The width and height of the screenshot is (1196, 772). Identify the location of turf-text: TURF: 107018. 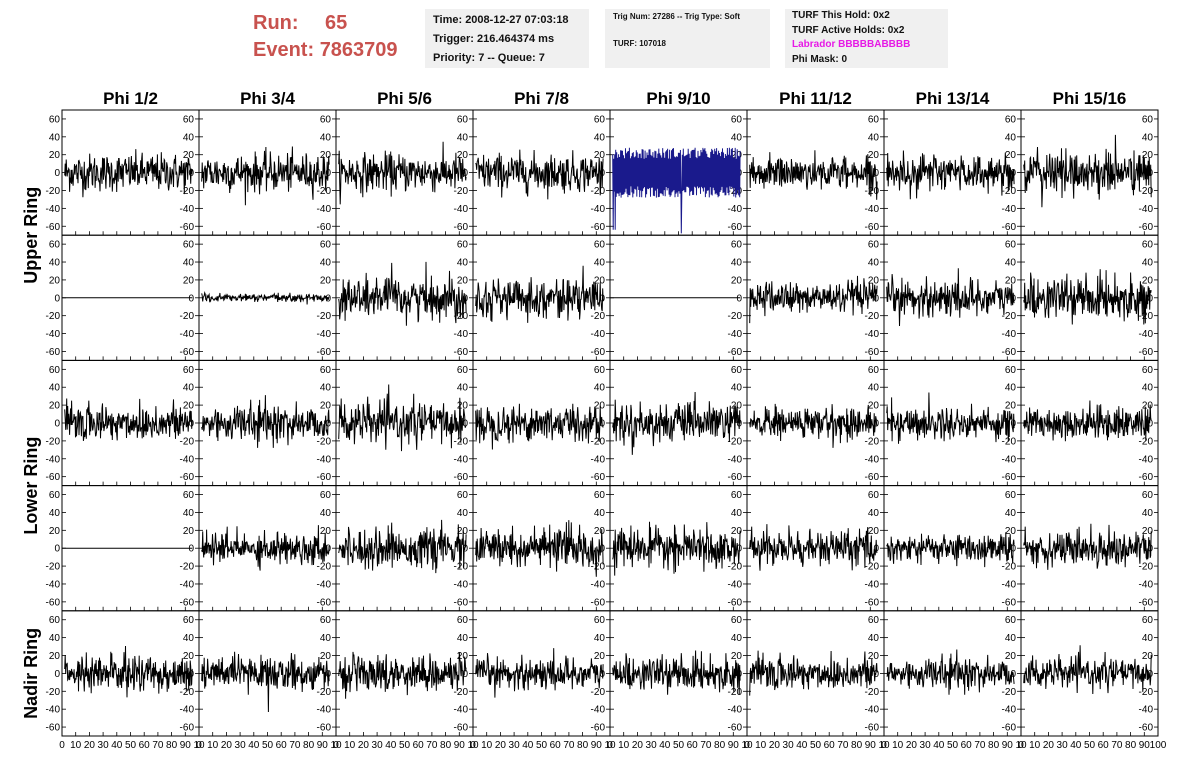
(639, 43).